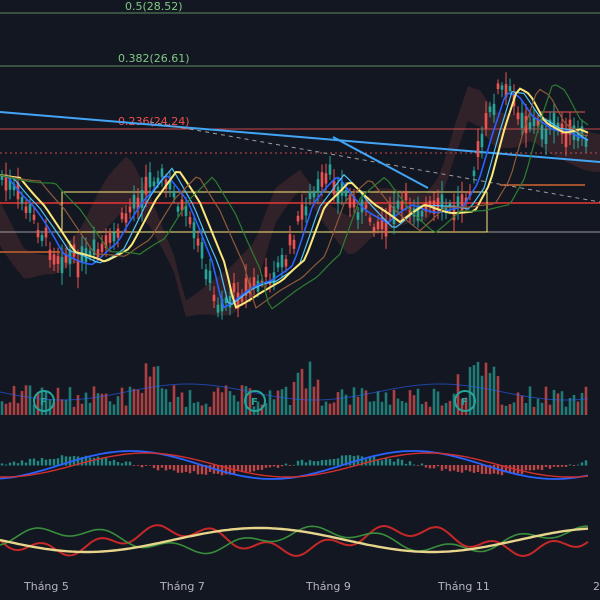 The image size is (600, 600). I want to click on event-marker-f-2: F, so click(255, 401).